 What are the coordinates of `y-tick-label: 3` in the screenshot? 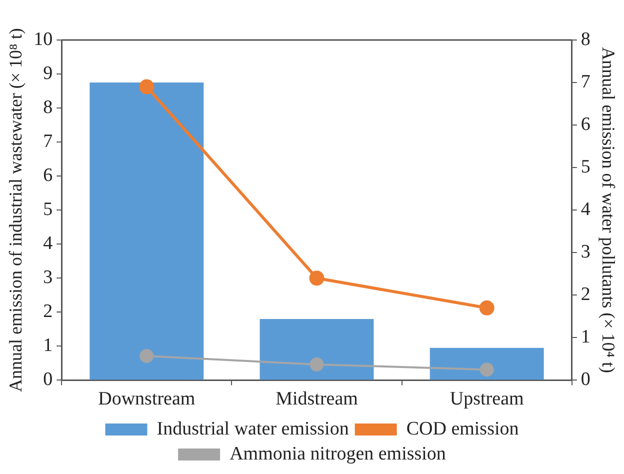 It's located at (48, 277).